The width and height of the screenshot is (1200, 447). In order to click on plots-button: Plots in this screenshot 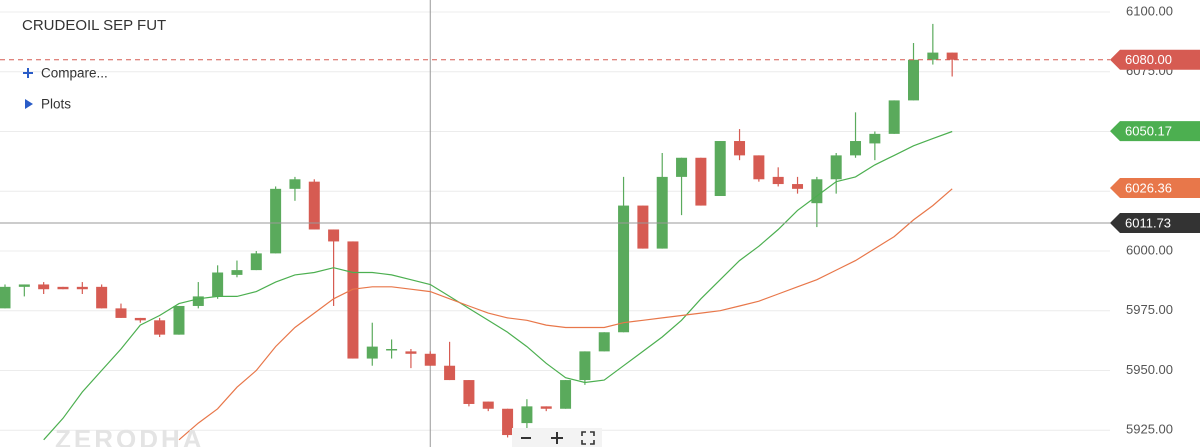, I will do `click(48, 104)`.